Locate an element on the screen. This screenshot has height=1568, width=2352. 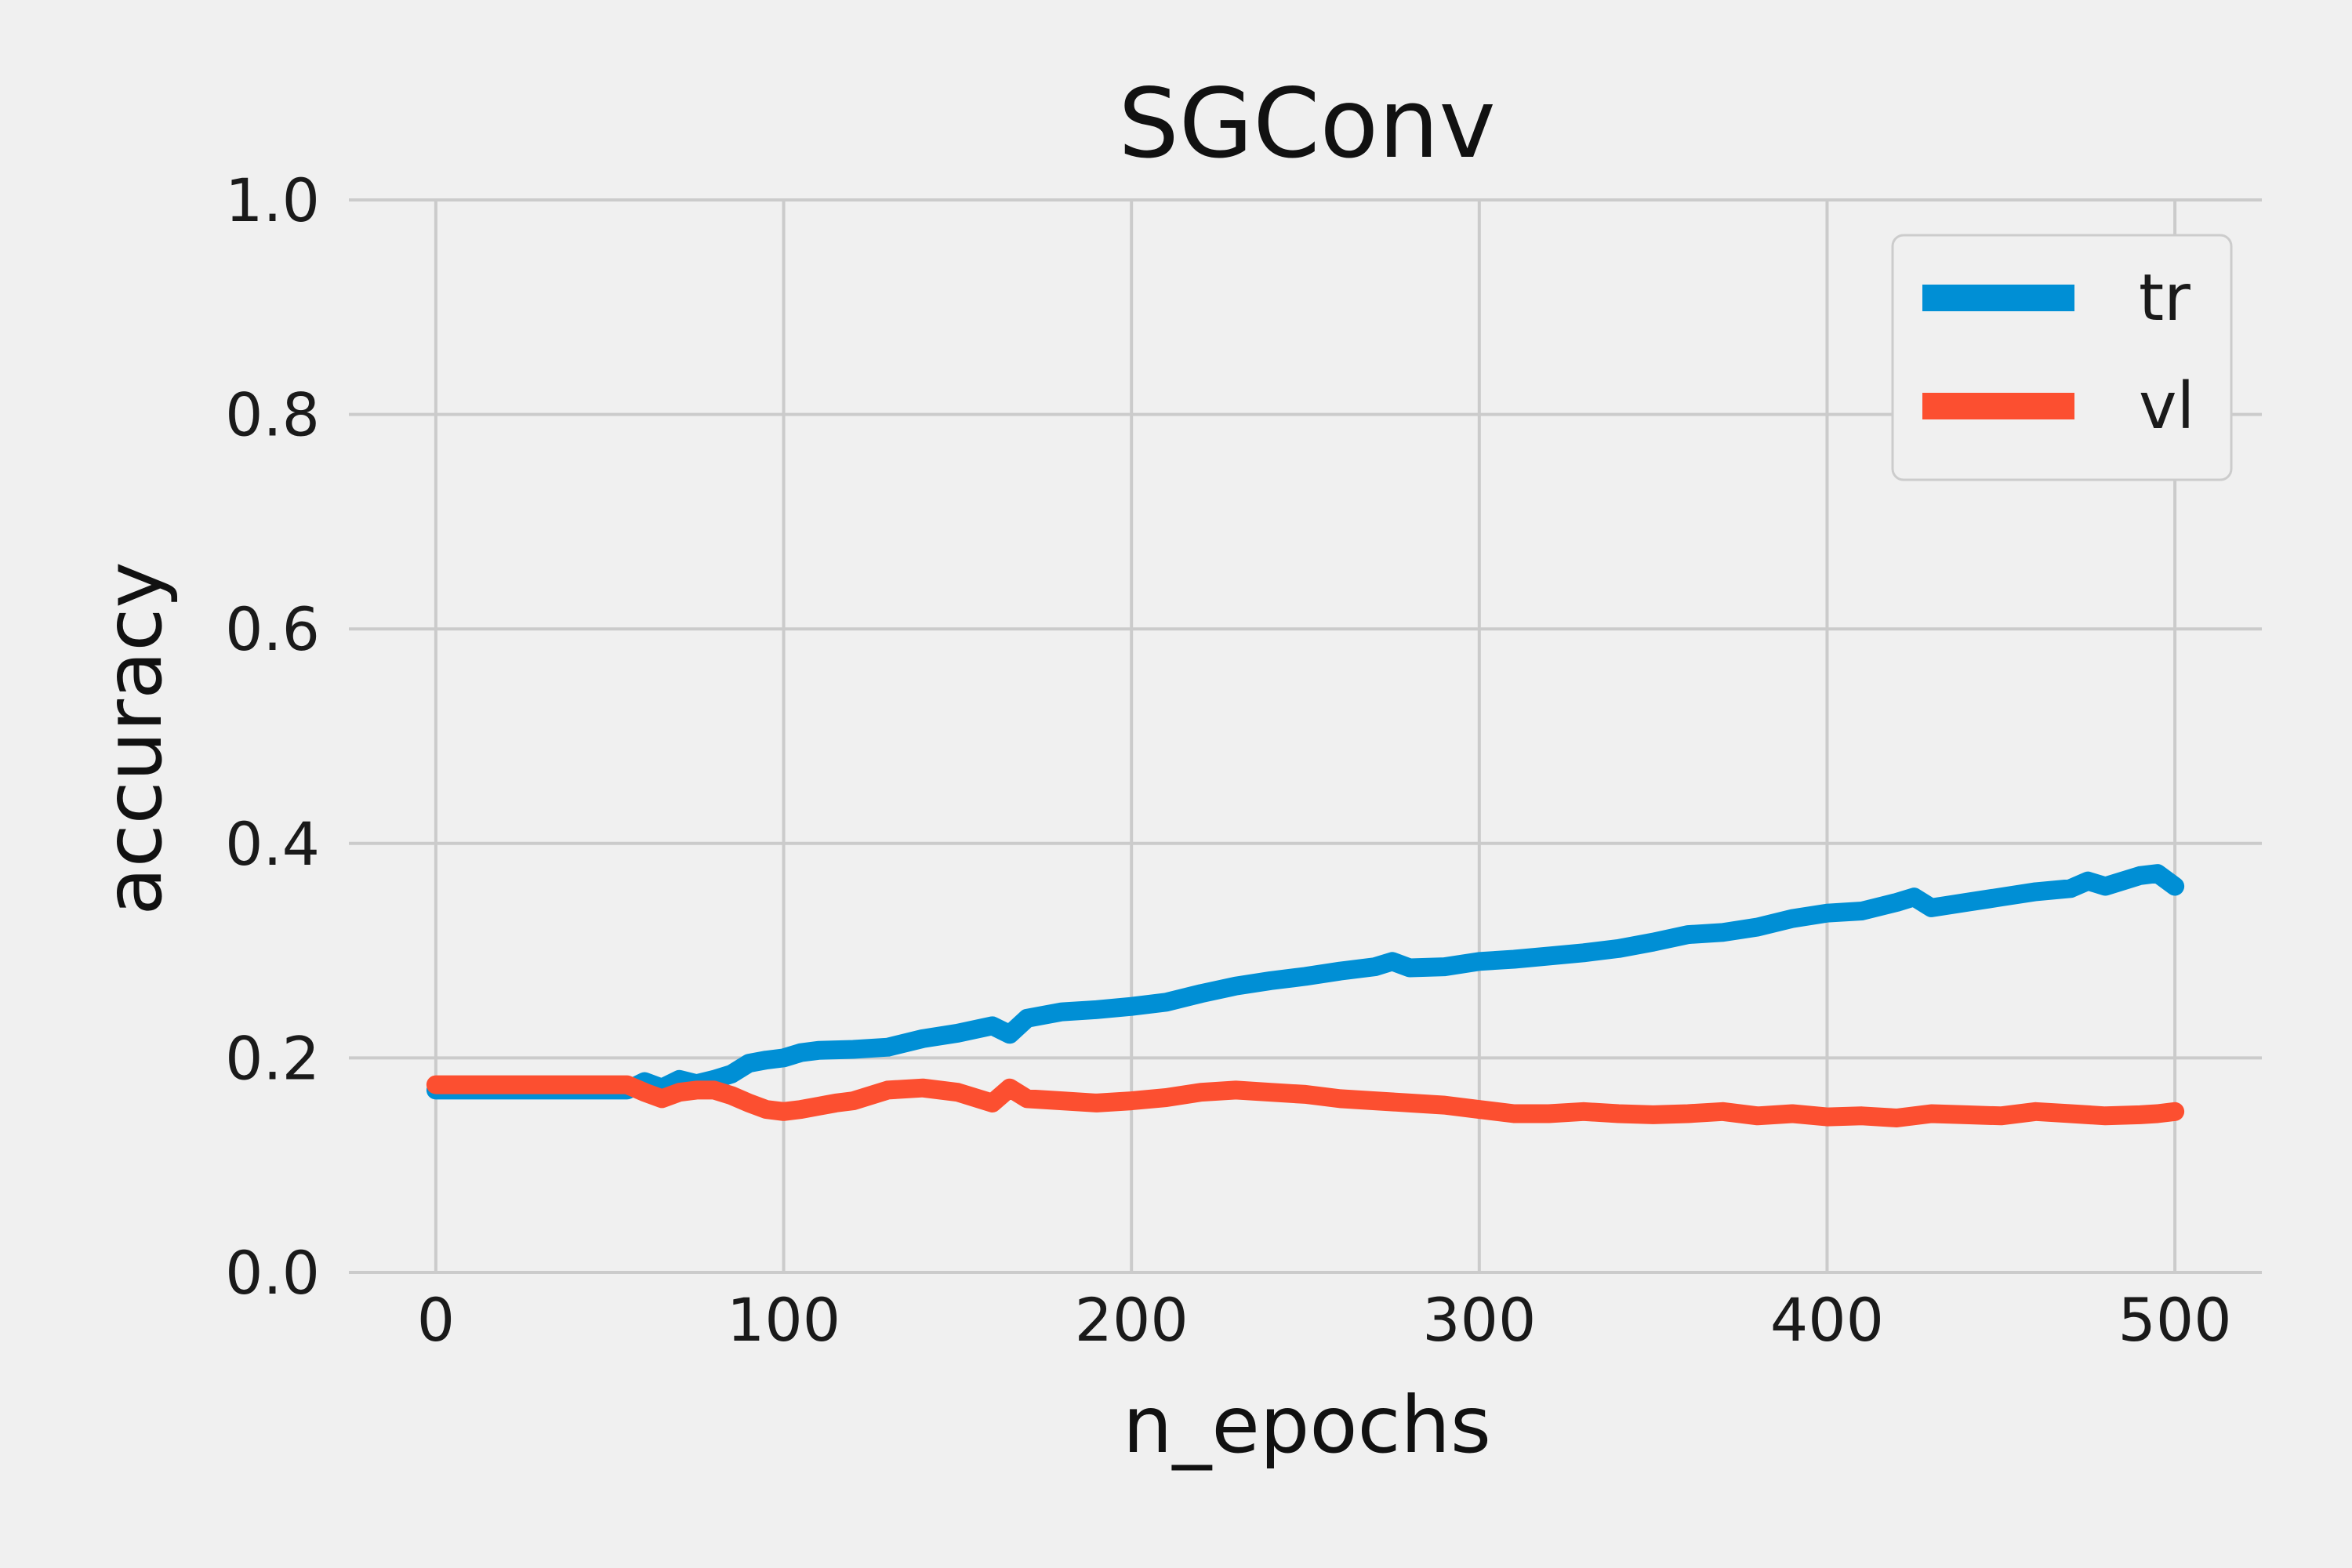
y-tick-label: 0.6 is located at coordinates (272, 629).